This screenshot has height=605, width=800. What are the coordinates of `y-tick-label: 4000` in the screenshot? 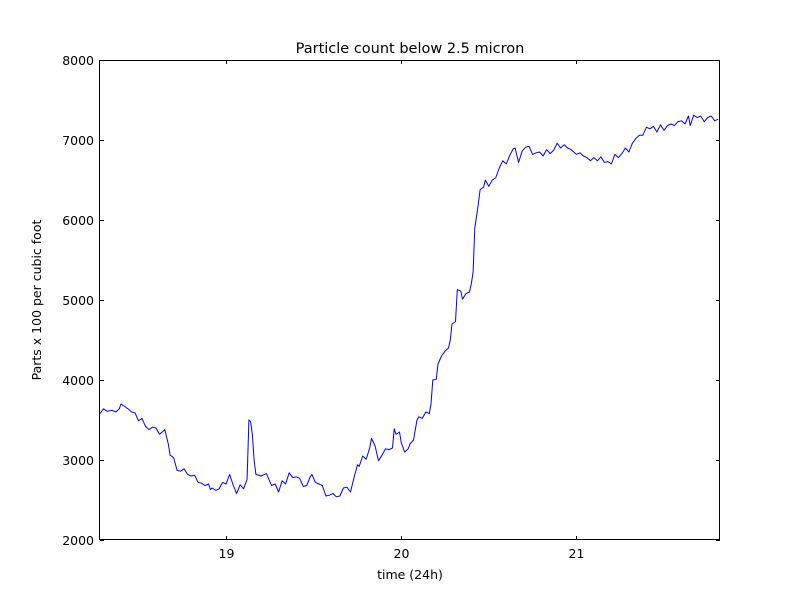 It's located at (78, 380).